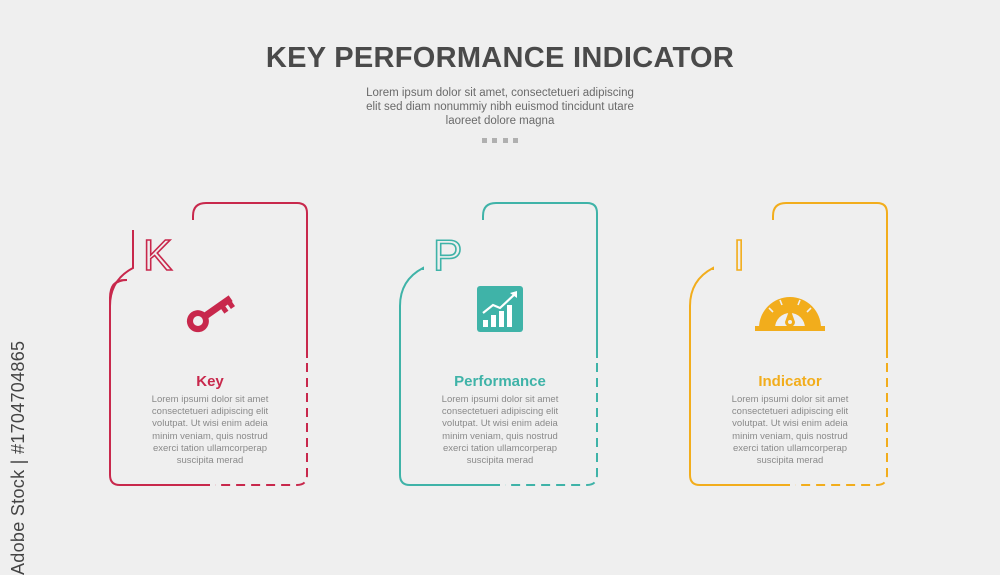 Image resolution: width=1000 pixels, height=575 pixels. What do you see at coordinates (500, 121) in the screenshot?
I see `subtitle-line: laoreet dolore magna` at bounding box center [500, 121].